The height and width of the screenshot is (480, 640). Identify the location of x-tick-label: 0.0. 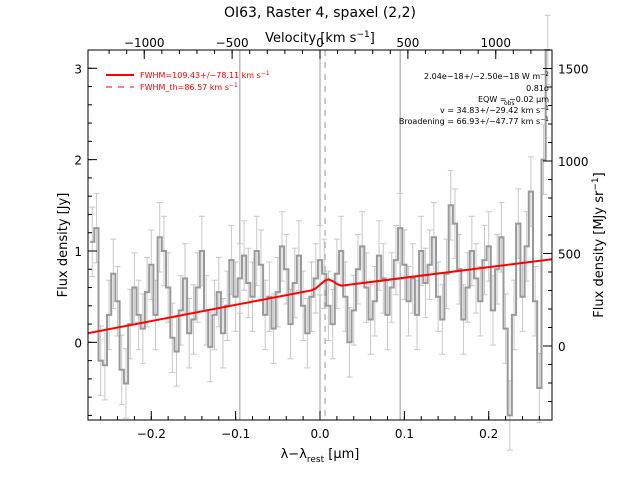
(319, 434).